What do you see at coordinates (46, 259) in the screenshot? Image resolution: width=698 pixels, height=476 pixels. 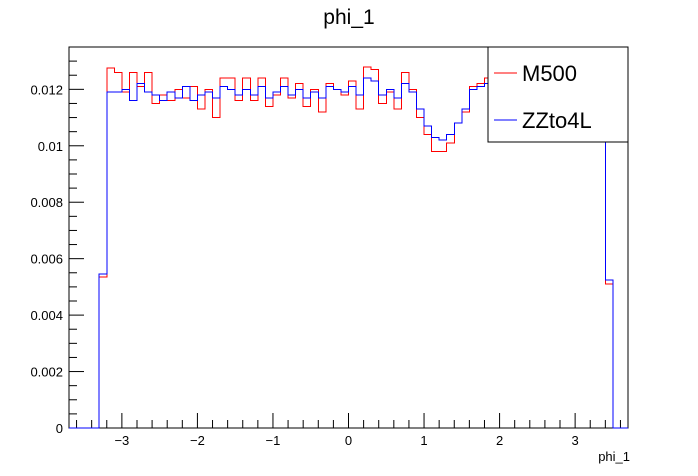 I see `y-tick-label: 0.006` at bounding box center [46, 259].